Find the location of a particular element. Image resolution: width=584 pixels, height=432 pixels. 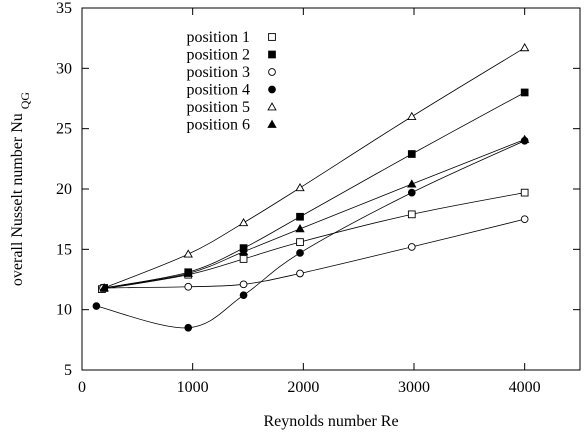

y-axis-title: overall Nusselt number Nu QG is located at coordinates (20, 189).